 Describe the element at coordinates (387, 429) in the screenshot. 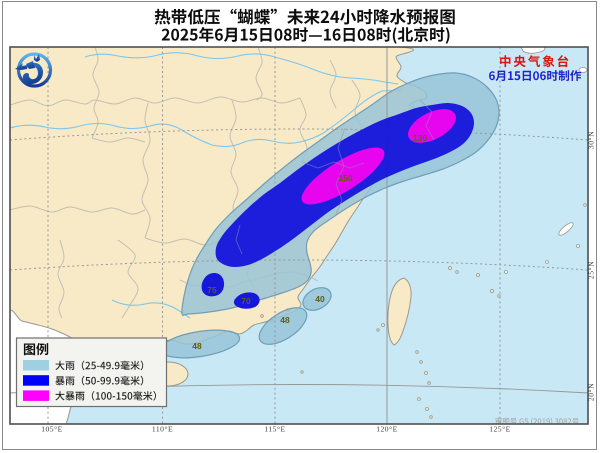

I see `svg-text: 120°E` at that location.